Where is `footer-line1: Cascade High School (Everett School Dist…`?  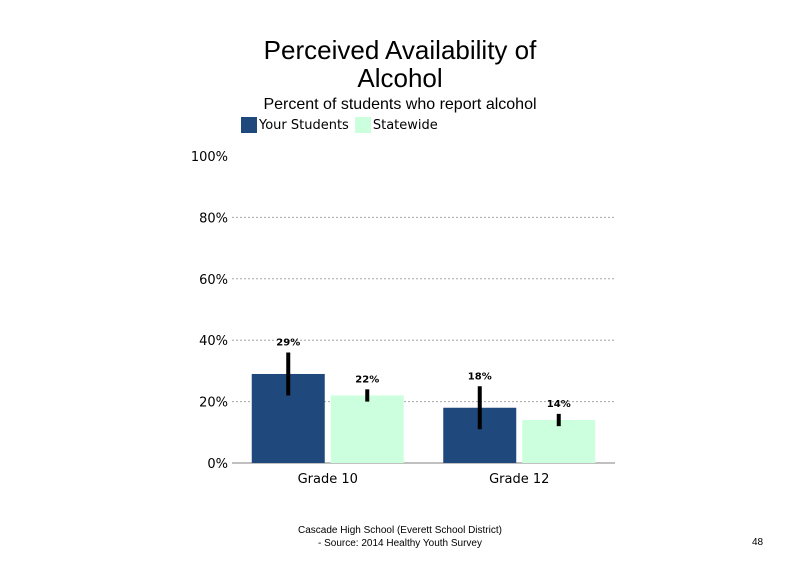
footer-line1: Cascade High School (Everett School Dist… is located at coordinates (400, 530).